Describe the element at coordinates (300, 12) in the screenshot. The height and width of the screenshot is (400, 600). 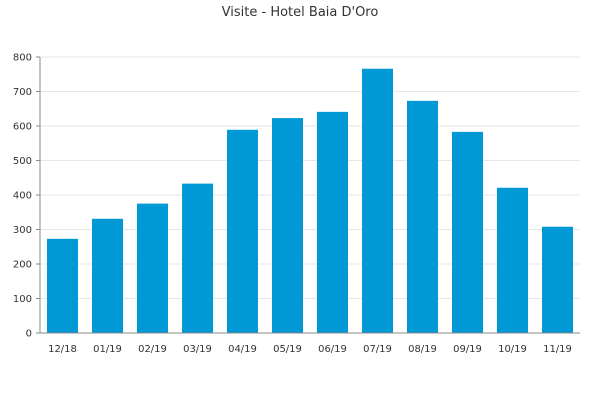
I see `chart-title: Visite - Hotel Baia D'Oro` at that location.